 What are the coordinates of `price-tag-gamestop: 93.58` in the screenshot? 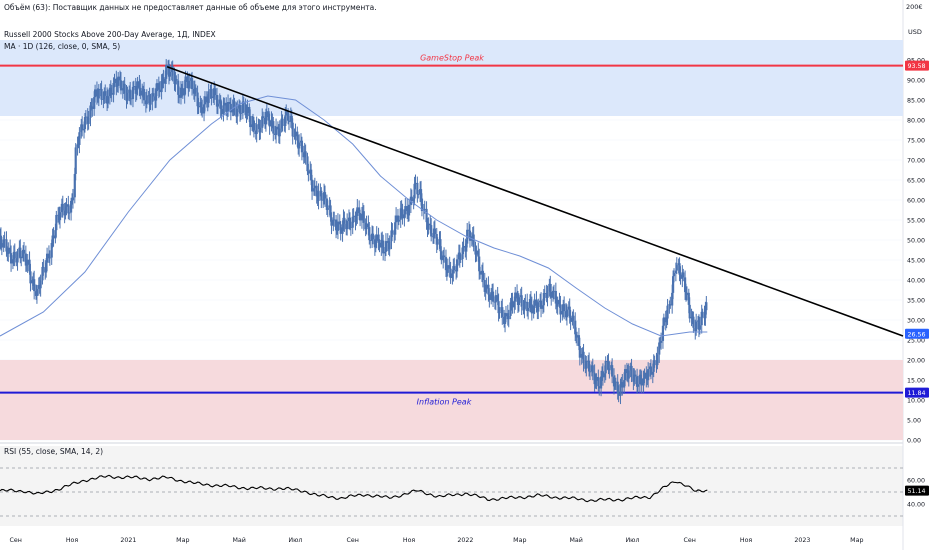 It's located at (917, 66).